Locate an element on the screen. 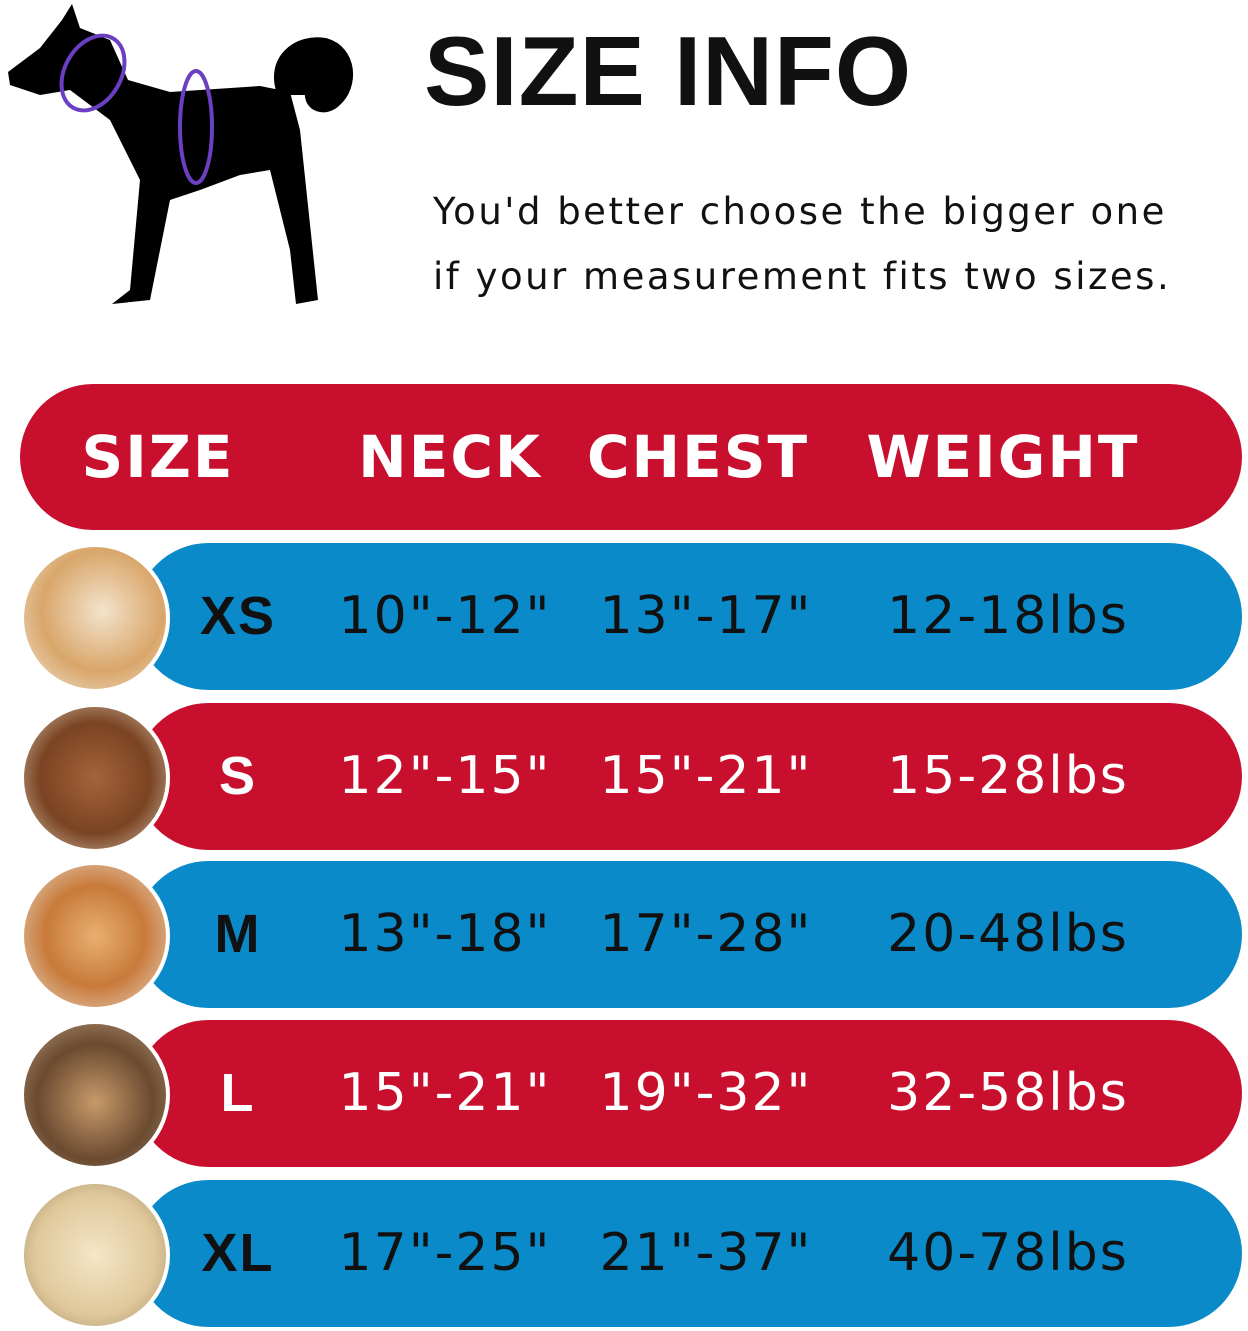 The width and height of the screenshot is (1248, 1331). weight-cell: 40-78lbs is located at coordinates (1008, 1253).